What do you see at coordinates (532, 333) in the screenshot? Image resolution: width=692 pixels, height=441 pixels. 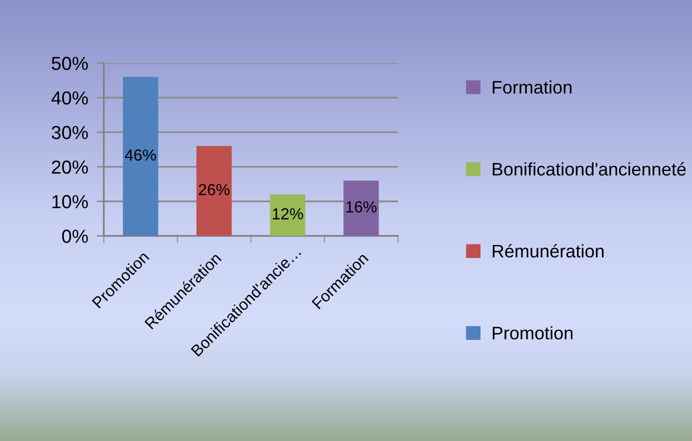 I see `legend-label: Promotion` at bounding box center [532, 333].